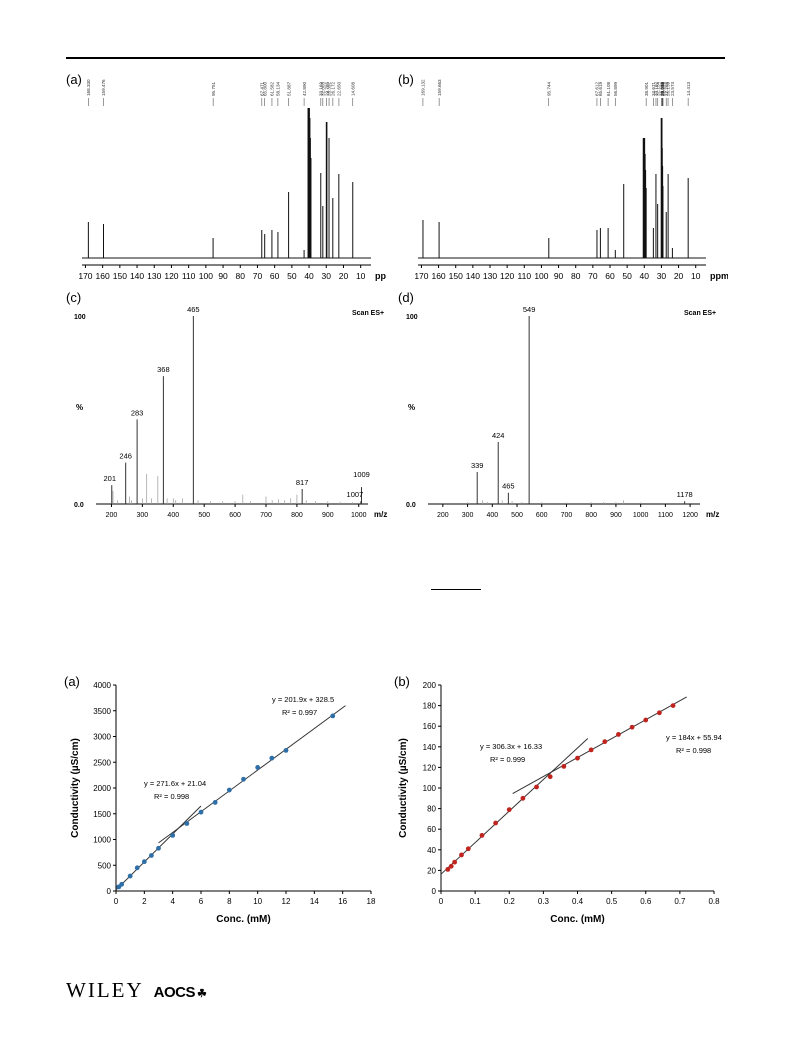 The width and height of the screenshot is (793, 1053). Describe the element at coordinates (137, 276) in the screenshot. I see `x-tick-label: 140` at that location.